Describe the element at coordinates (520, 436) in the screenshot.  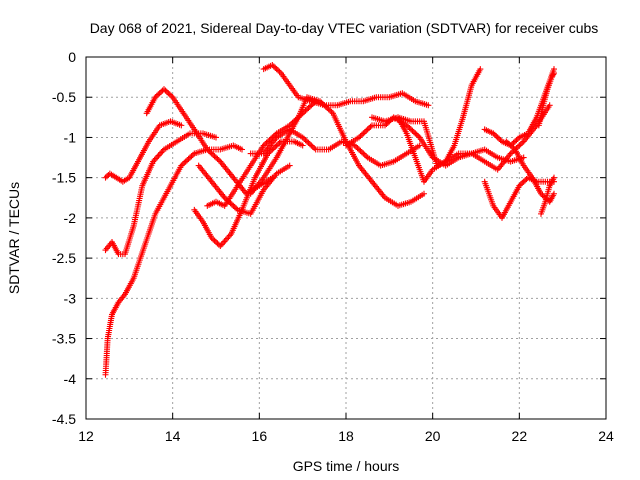
I see `x-tick-label: 22` at that location.